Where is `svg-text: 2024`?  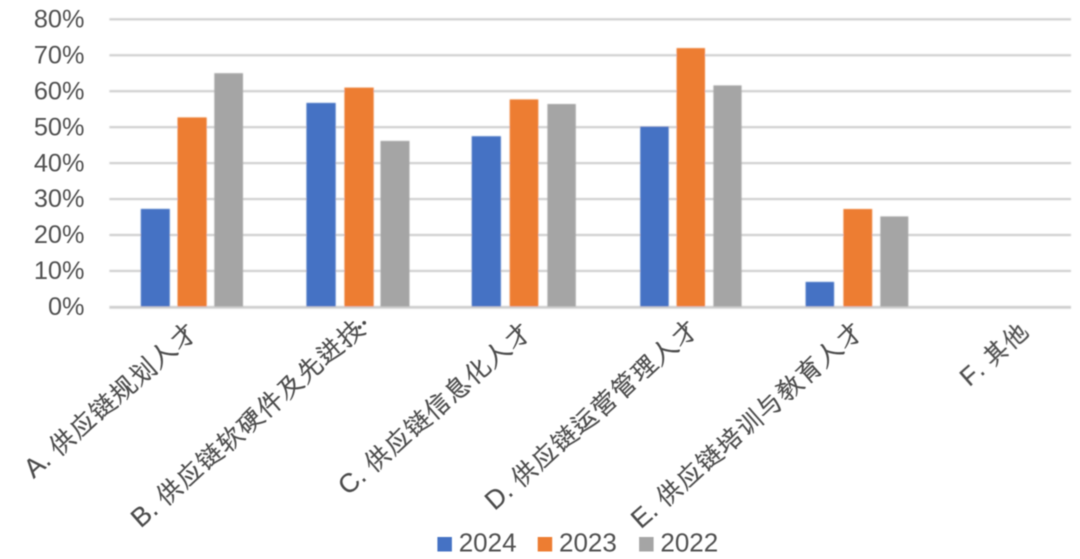 svg-text: 2024 is located at coordinates (488, 543).